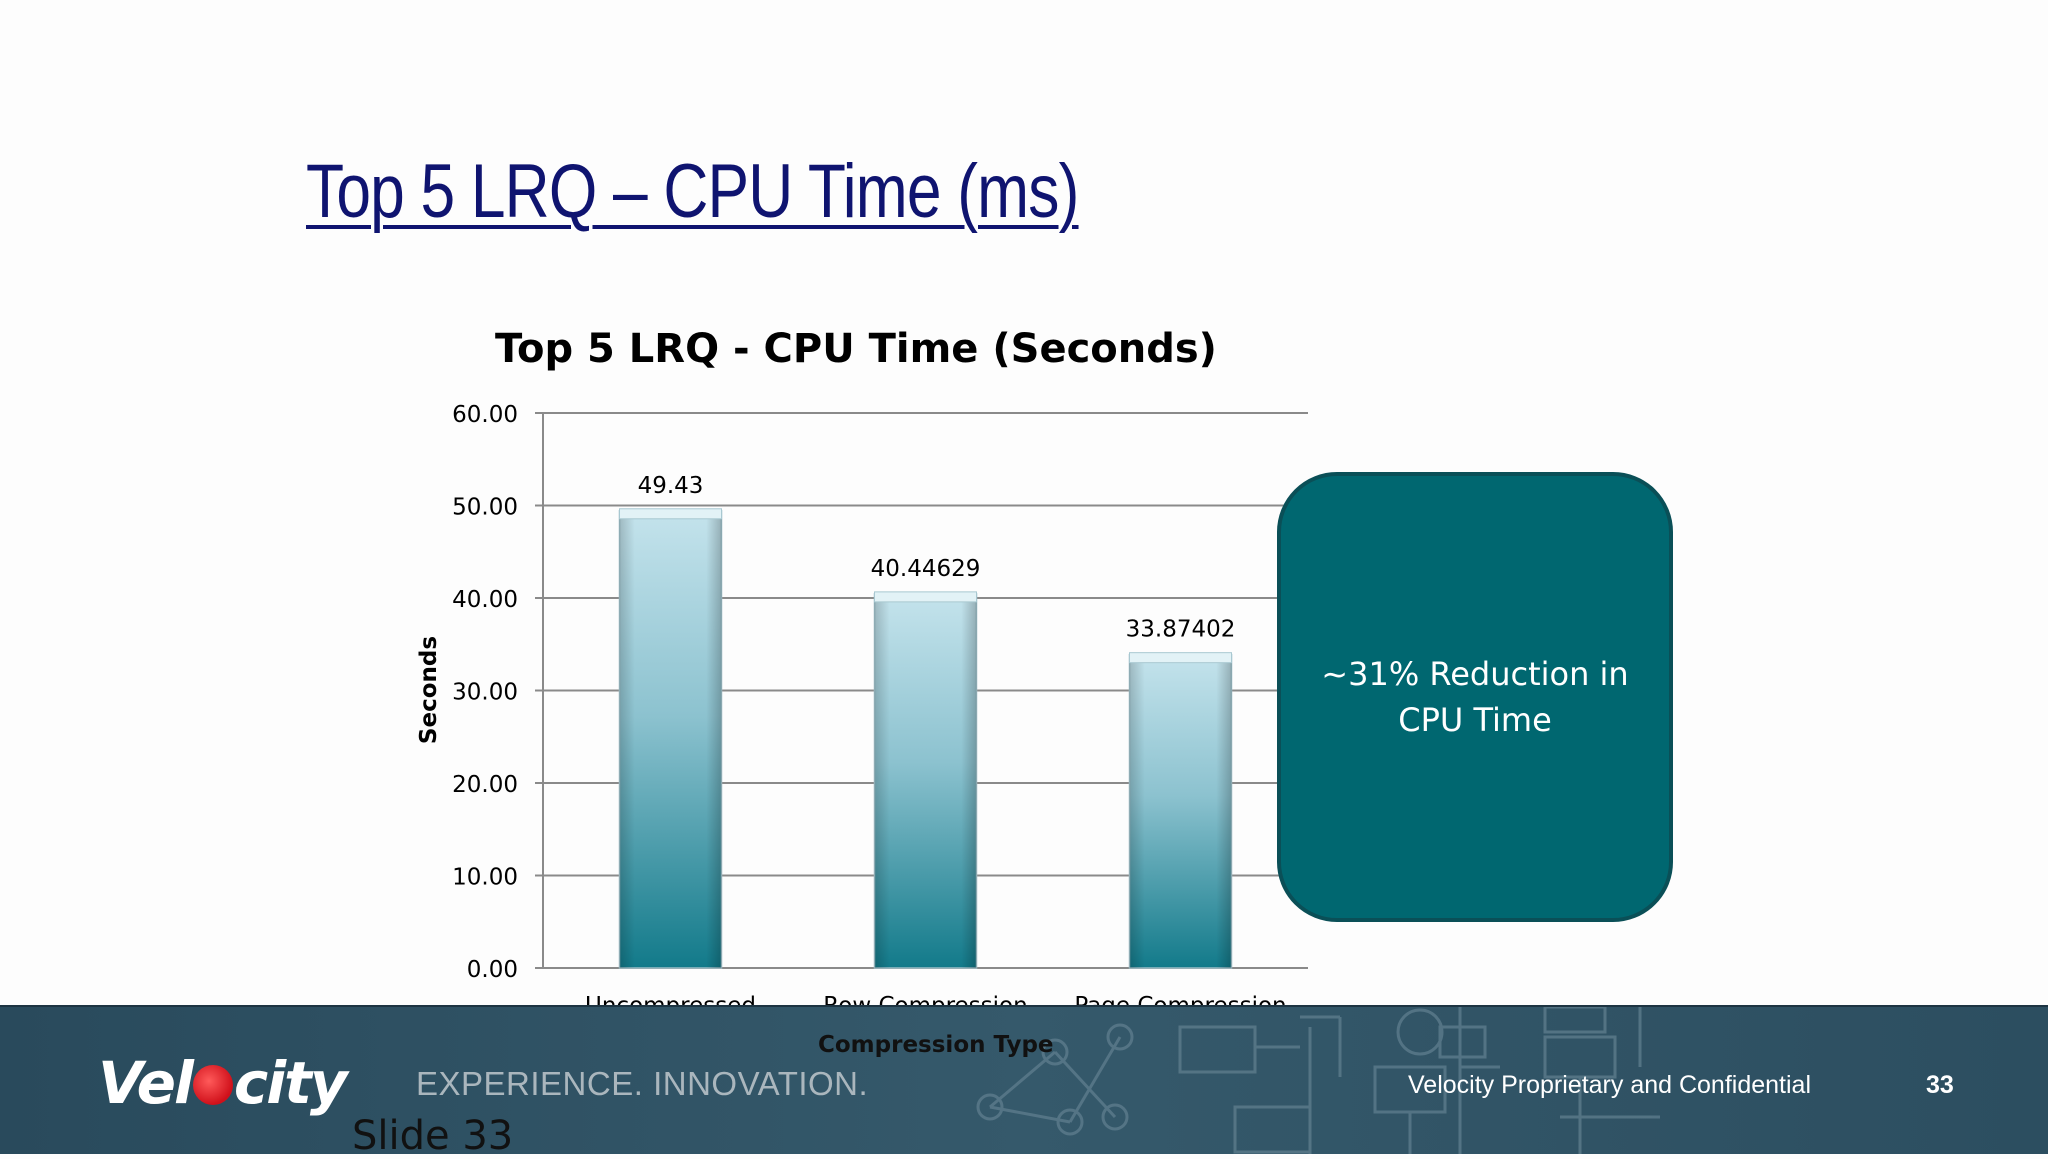  I want to click on y-tick-label: 60.00, so click(485, 415).